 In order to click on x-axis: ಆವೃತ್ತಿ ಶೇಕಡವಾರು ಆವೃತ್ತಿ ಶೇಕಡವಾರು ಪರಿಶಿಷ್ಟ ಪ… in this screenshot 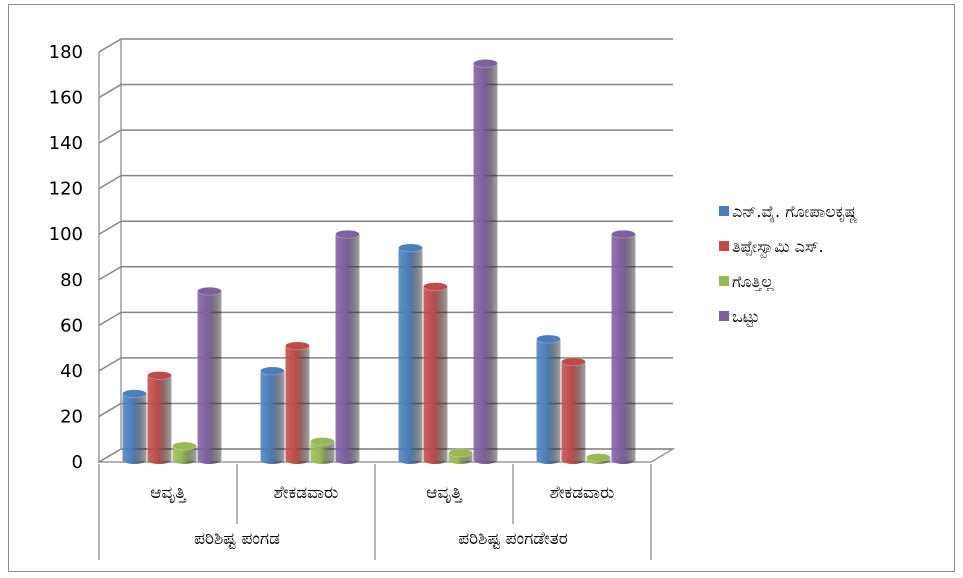, I will do `click(375, 512)`.